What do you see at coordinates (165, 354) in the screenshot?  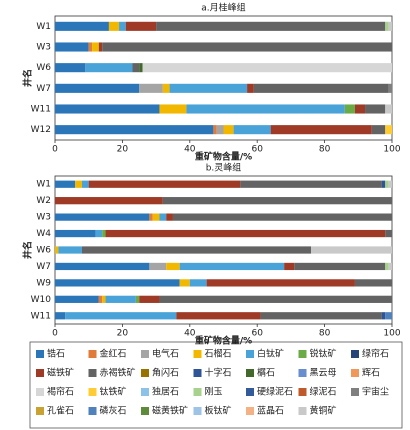 I see `legend-label: 电气石` at bounding box center [165, 354].